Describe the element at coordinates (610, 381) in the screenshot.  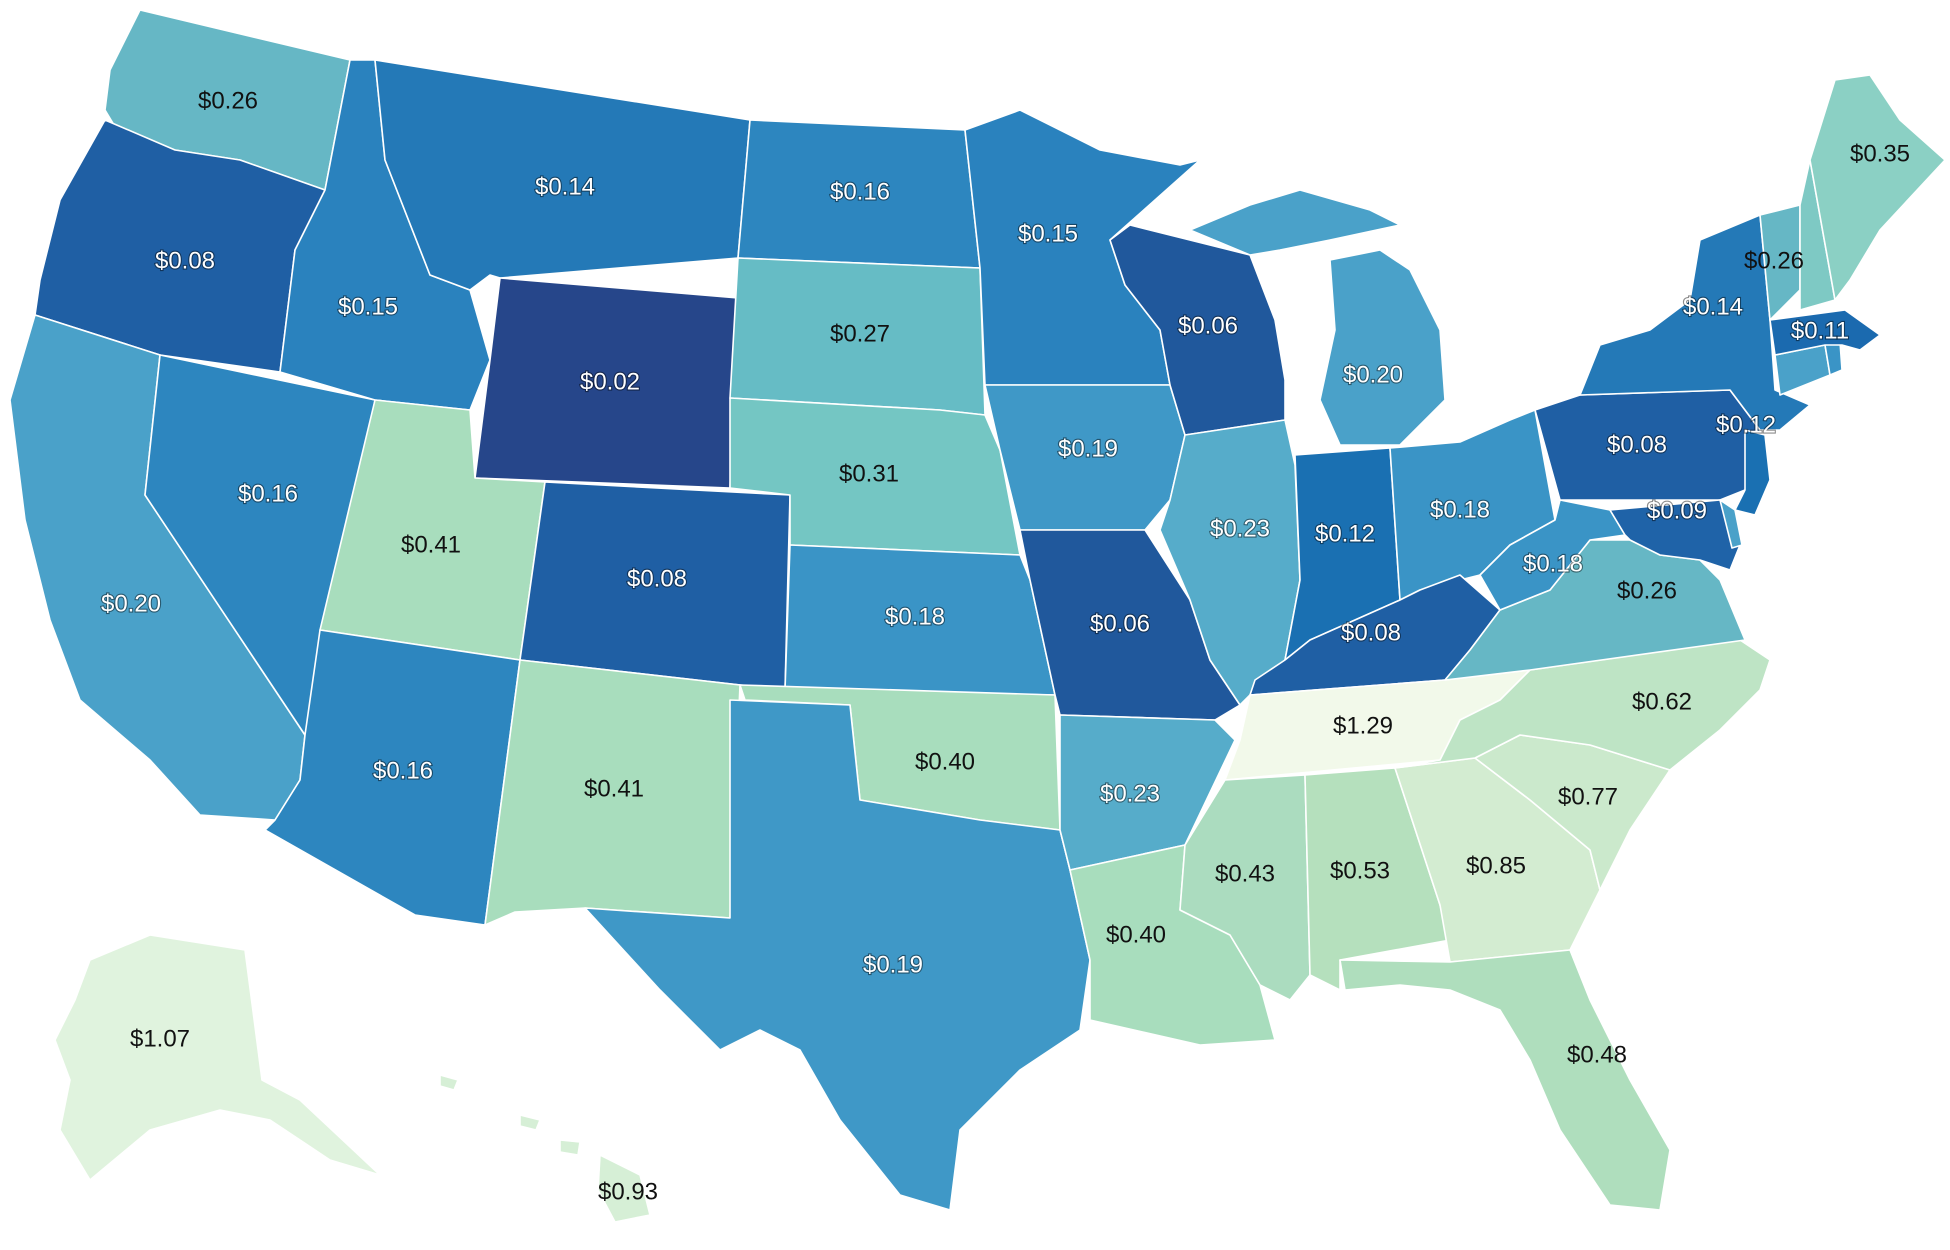
I see `label-wy: $0.02` at that location.